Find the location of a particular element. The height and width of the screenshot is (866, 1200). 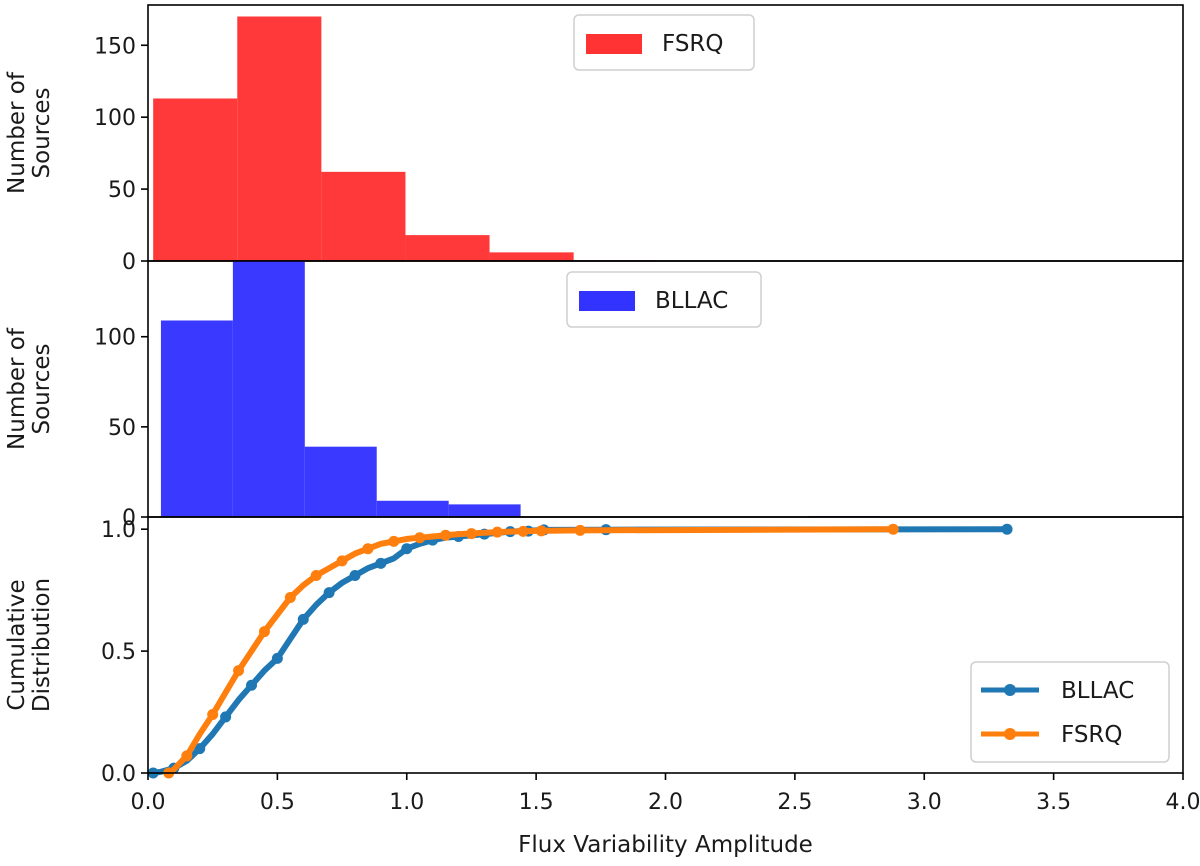

cdf-xtick-label-7: 3.5 is located at coordinates (1053, 802).